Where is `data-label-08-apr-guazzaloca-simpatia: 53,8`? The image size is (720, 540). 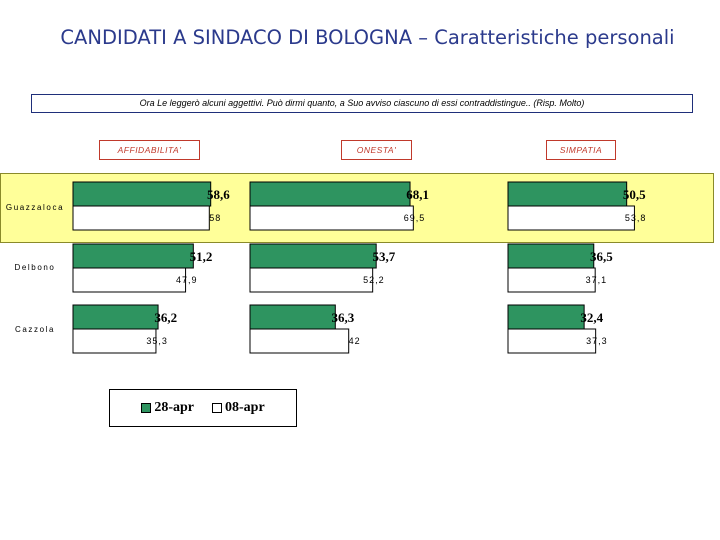 data-label-08-apr-guazzaloca-simpatia: 53,8 is located at coordinates (636, 218).